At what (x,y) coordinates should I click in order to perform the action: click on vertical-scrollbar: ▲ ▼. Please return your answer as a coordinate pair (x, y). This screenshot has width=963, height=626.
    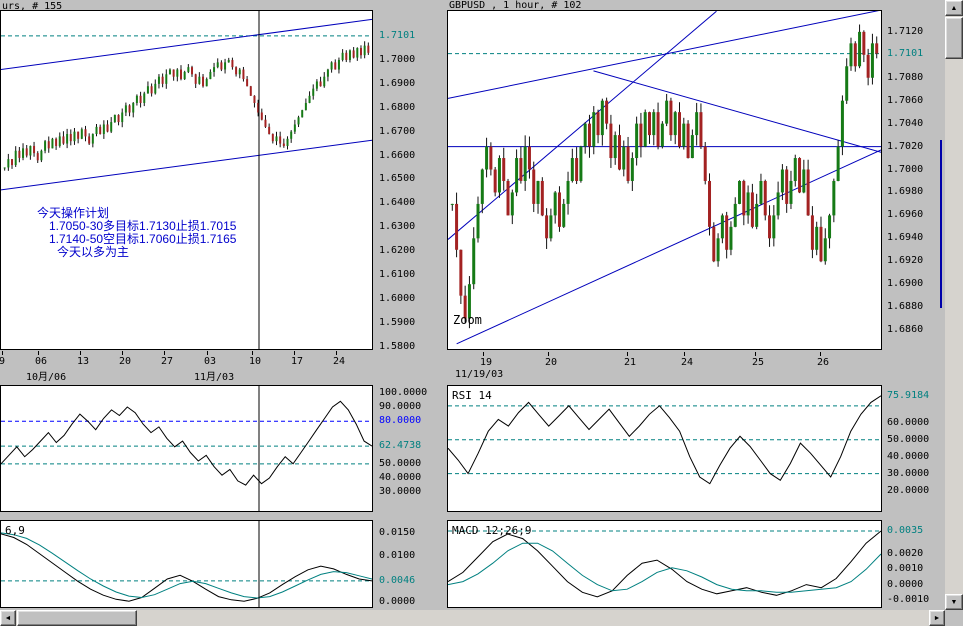
    Looking at the image, I should click on (954, 305).